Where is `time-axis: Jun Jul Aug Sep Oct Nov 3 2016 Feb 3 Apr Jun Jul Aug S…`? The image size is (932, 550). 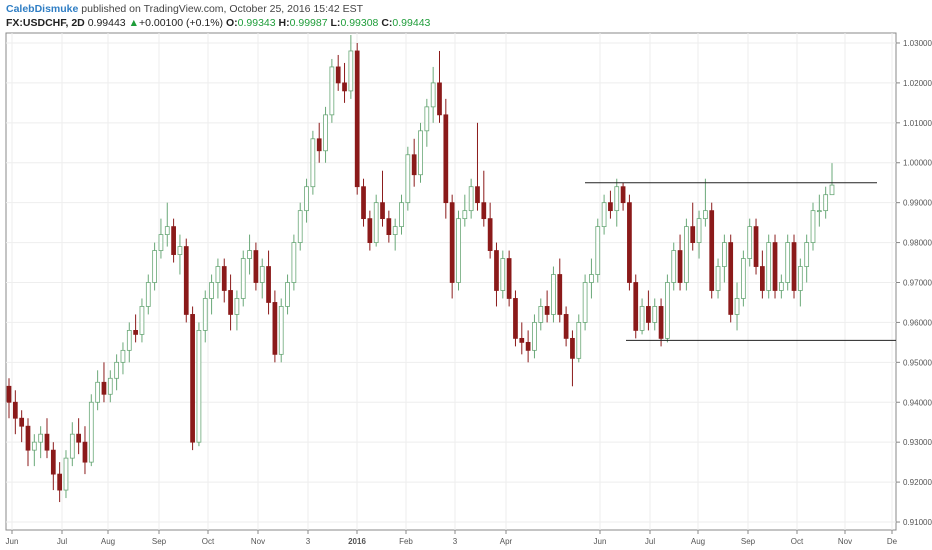 time-axis: Jun Jul Aug Sep Oct Nov 3 2016 Feb 3 Apr Jun Jul Aug S… is located at coordinates (452, 538).